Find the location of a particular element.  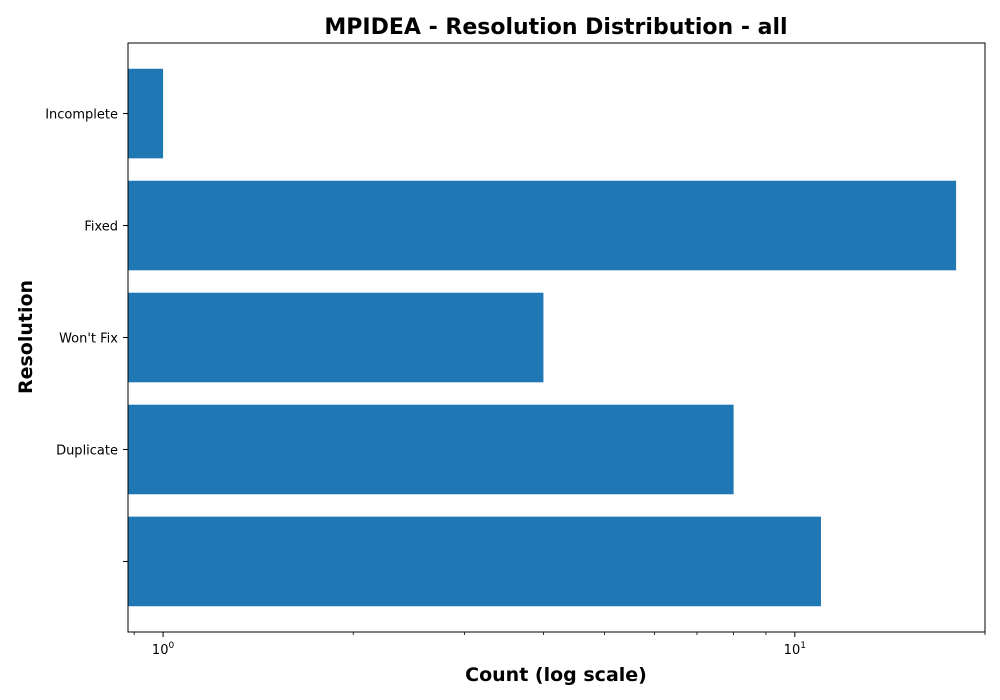

bar-won-t-fix is located at coordinates (336, 337).